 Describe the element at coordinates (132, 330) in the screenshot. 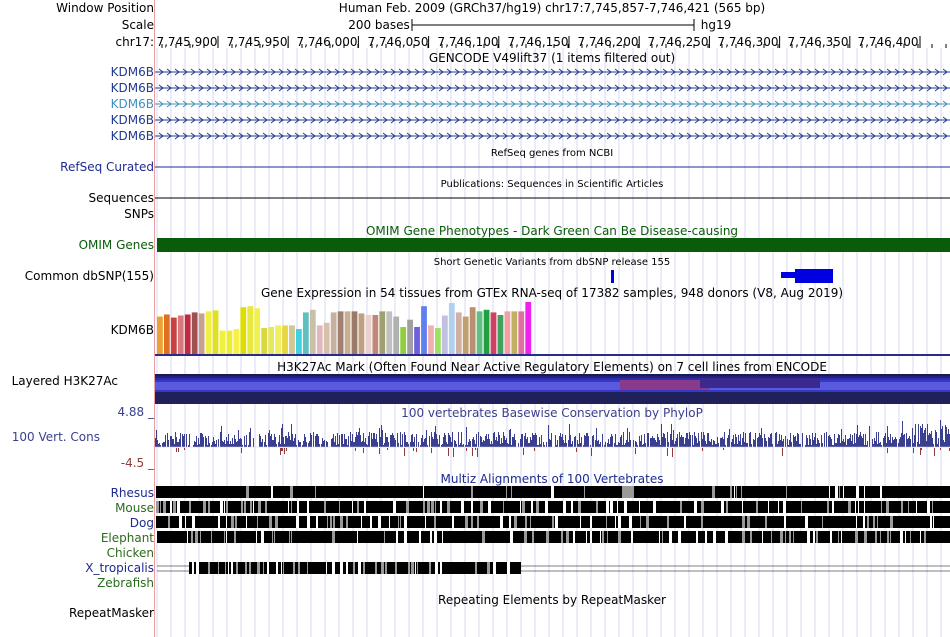

I see `gtex-track-label: KDM6B` at that location.